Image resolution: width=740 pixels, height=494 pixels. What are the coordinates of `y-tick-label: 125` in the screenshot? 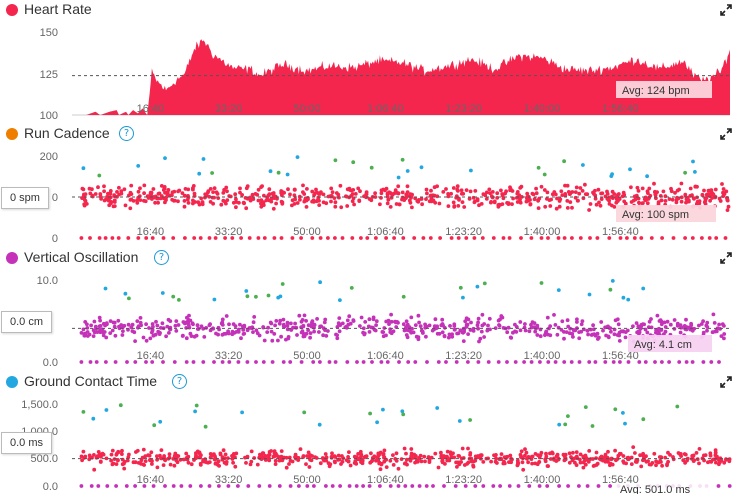 It's located at (49, 75).